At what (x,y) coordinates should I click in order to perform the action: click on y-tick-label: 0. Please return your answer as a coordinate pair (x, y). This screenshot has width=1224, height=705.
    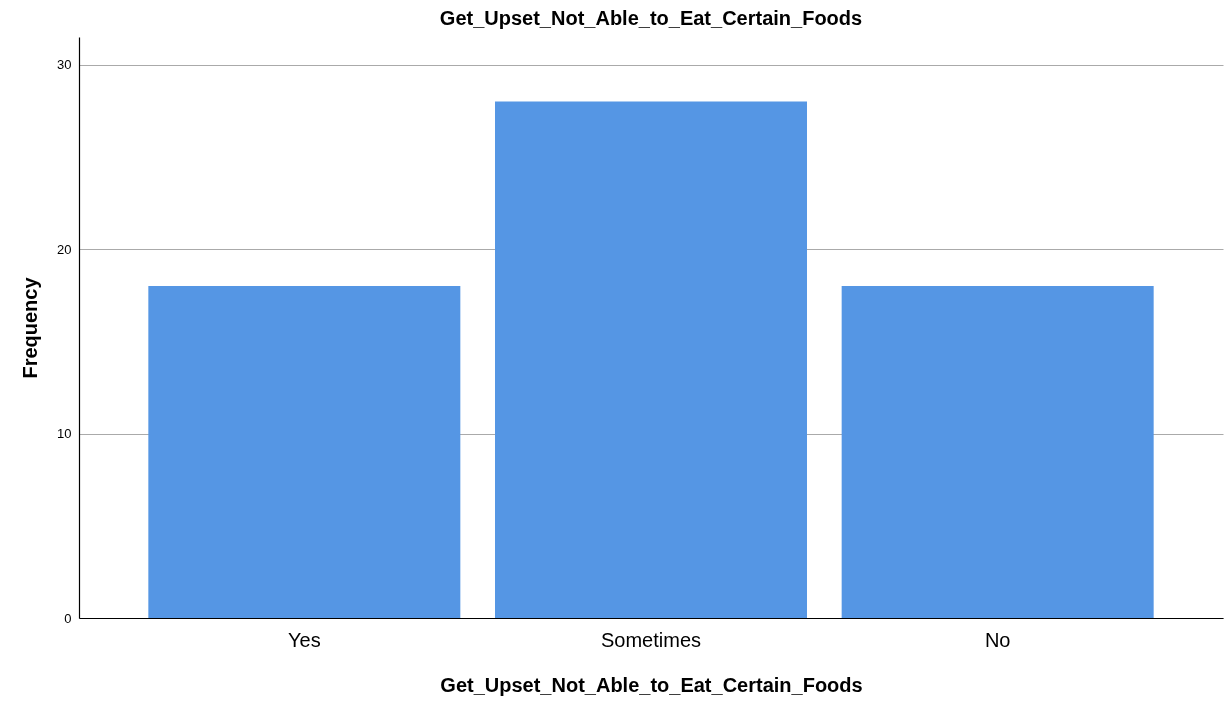
    Looking at the image, I should click on (68, 618).